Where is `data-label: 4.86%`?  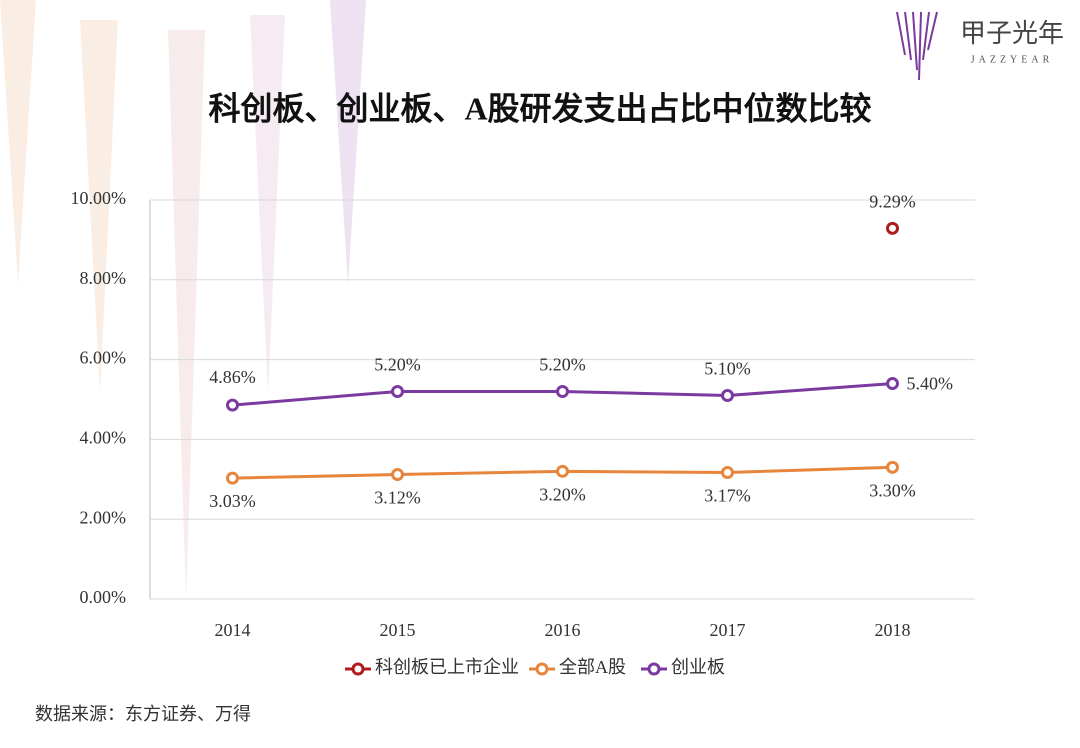
data-label: 4.86% is located at coordinates (232, 377).